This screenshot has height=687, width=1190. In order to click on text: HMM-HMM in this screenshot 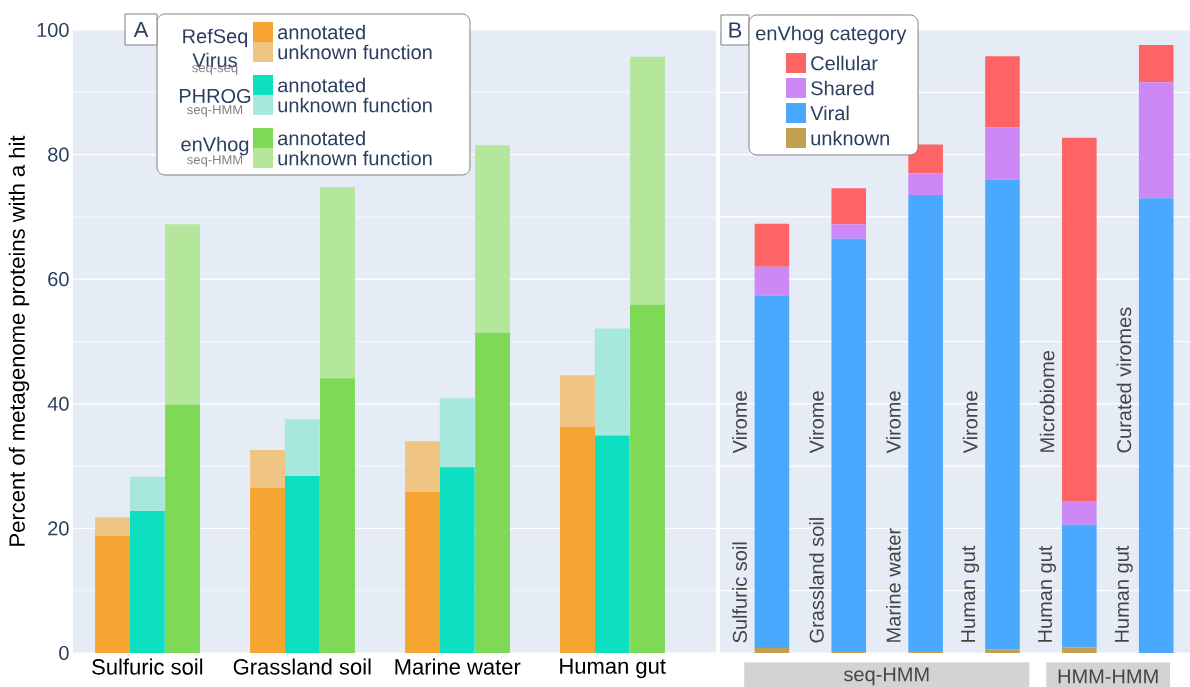, I will do `click(1108, 676)`.